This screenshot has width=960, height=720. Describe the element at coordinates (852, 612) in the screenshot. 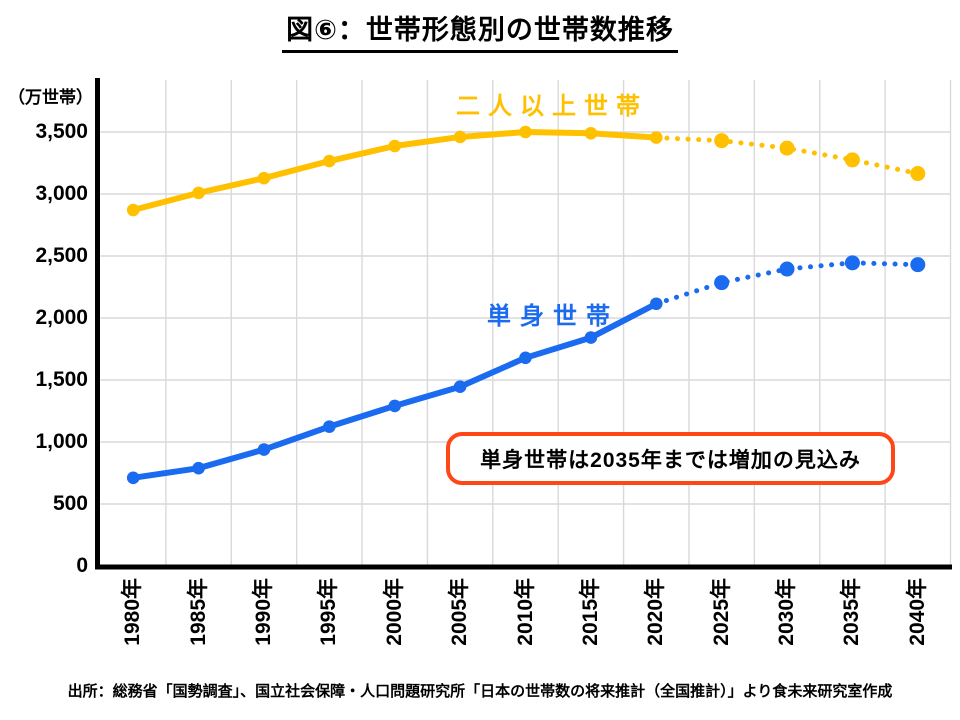

I see `x-tick-label: 2035年` at that location.